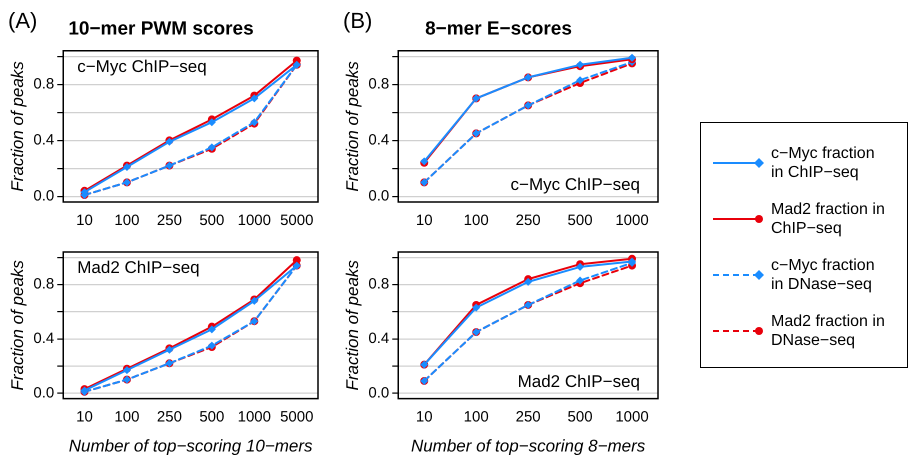 Image resolution: width=912 pixels, height=463 pixels. I want to click on legend-label: Mad2 fraction in ChIP−seq, so click(828, 219).